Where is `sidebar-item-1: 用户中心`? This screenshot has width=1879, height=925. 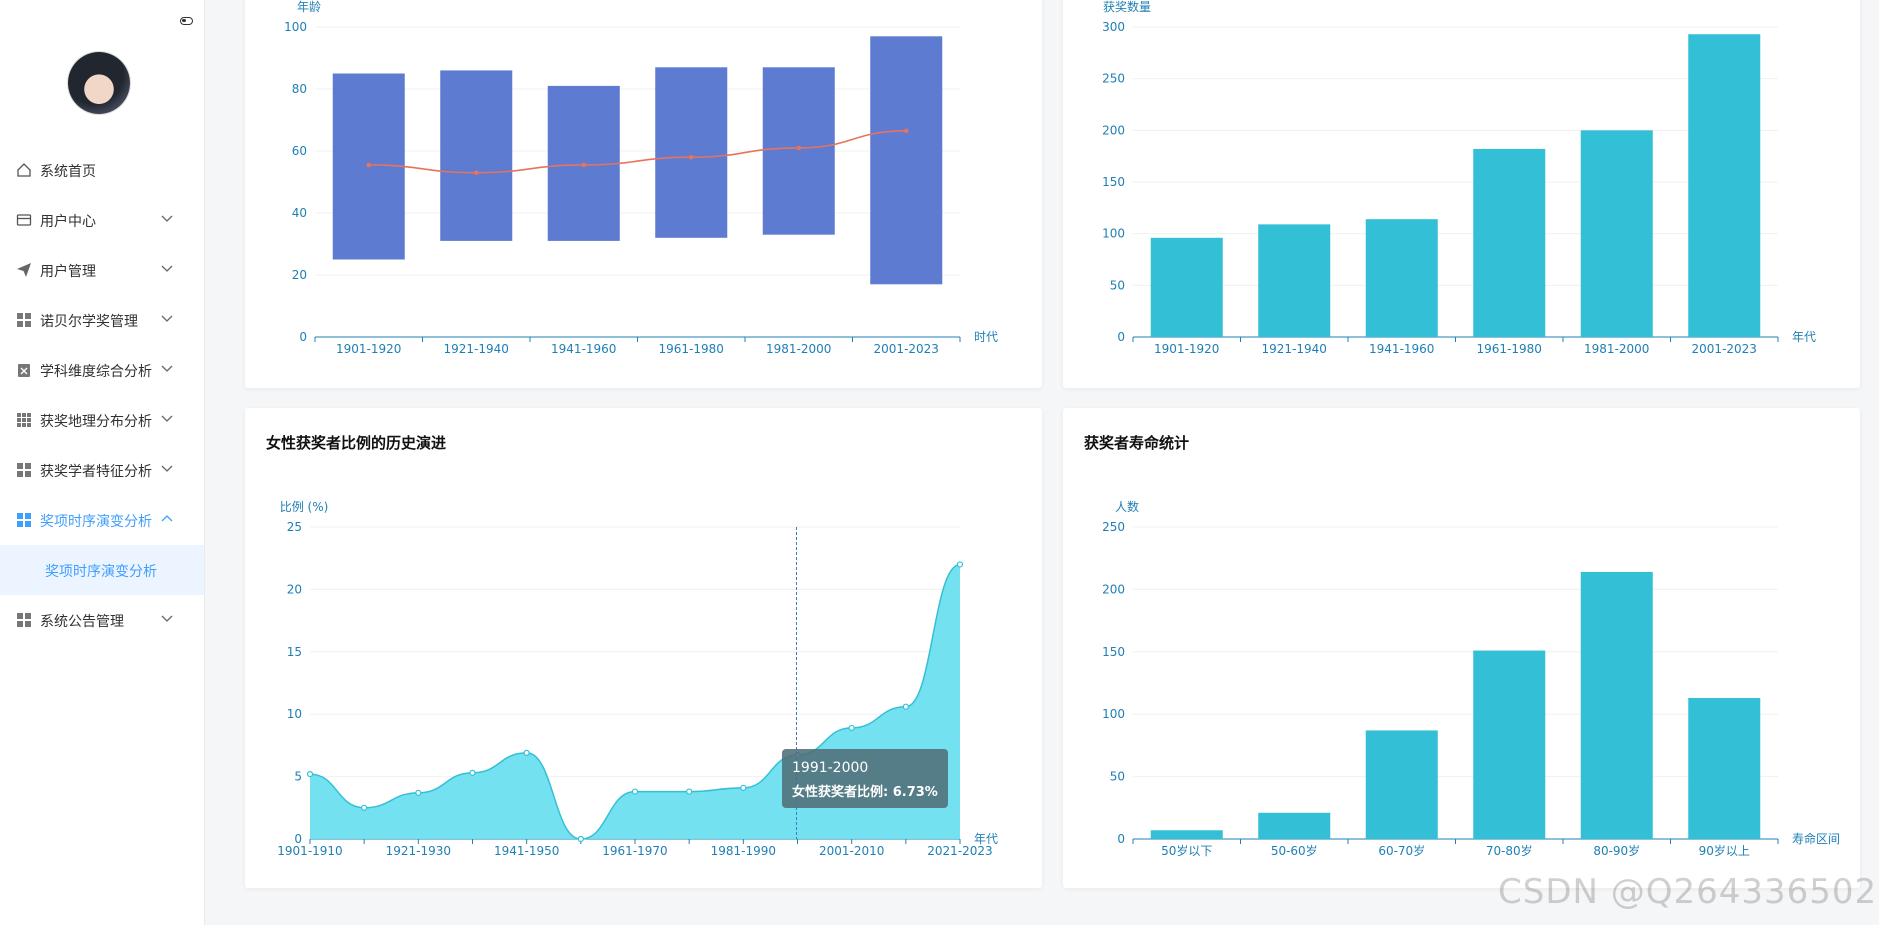 sidebar-item-1: 用户中心 is located at coordinates (102, 220).